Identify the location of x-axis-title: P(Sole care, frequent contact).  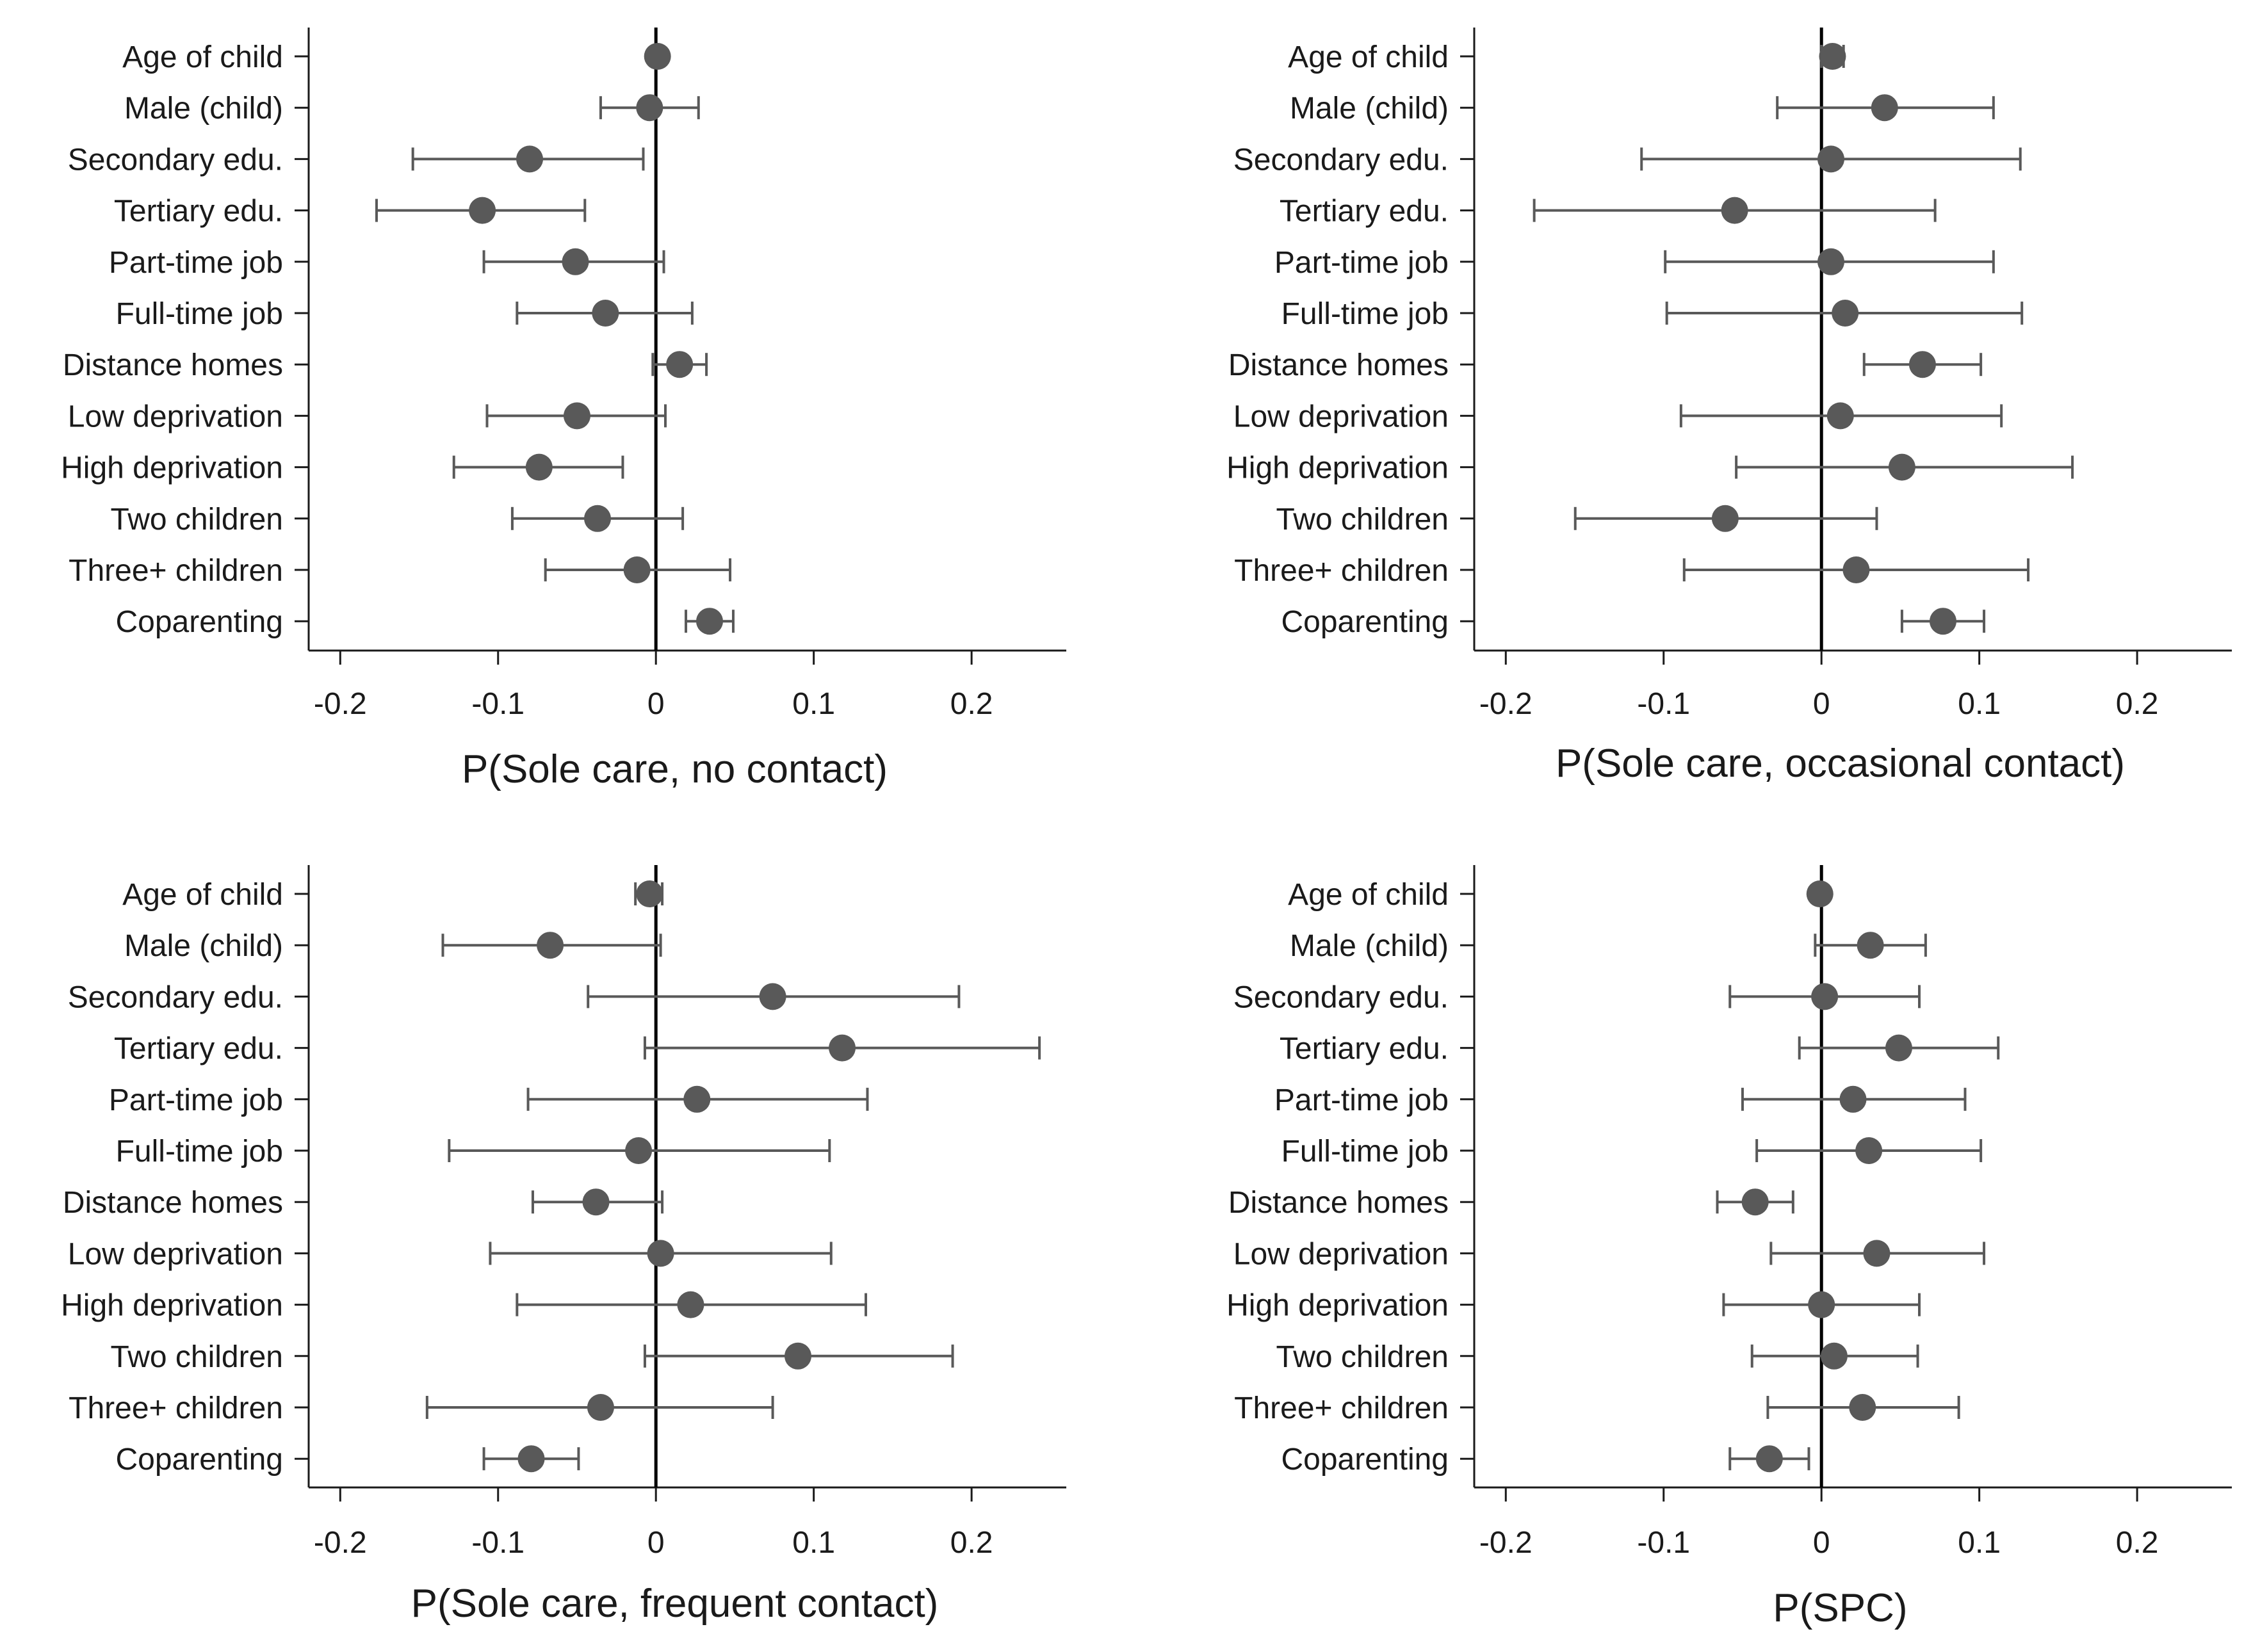
(675, 1604).